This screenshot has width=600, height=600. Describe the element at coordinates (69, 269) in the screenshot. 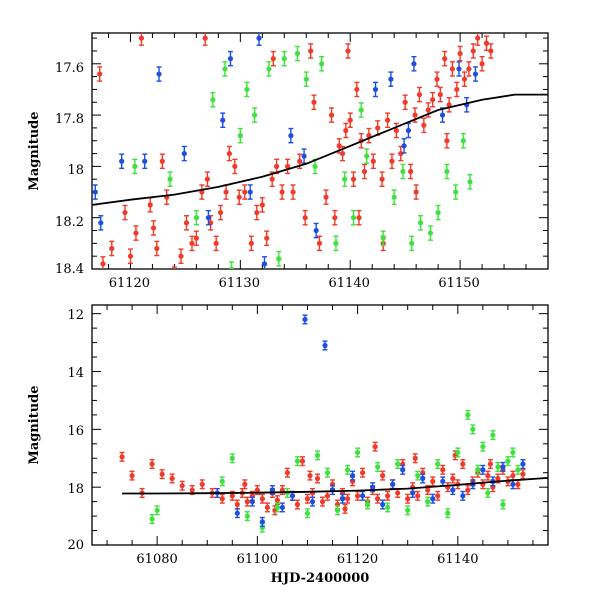

I see `top-y-tick-label: 18.4` at that location.